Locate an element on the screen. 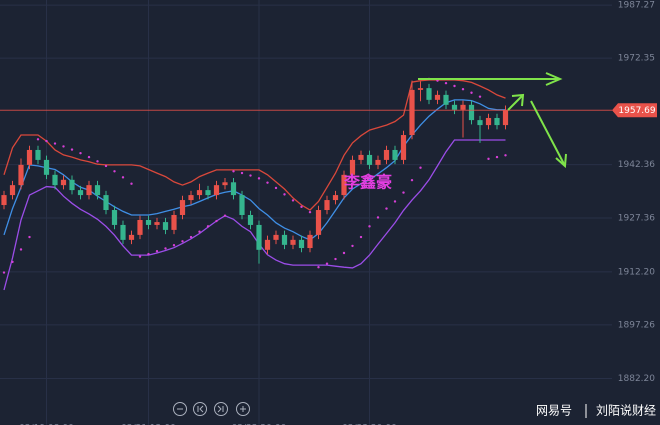  overlay: 1957.69 is located at coordinates (328, 110).